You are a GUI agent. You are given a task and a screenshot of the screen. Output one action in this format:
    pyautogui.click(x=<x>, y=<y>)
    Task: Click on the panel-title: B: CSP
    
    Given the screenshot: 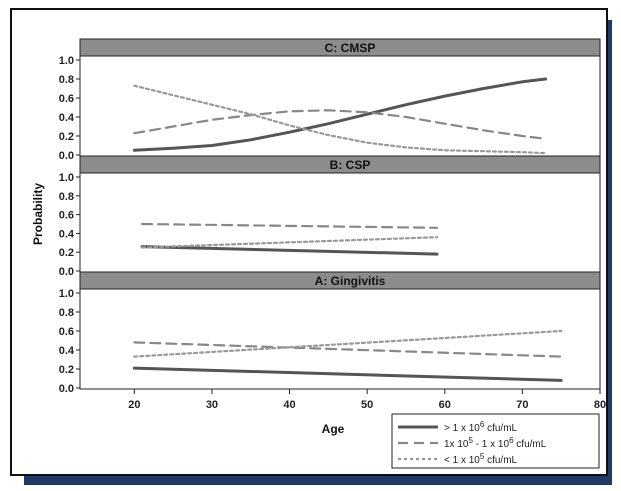 What is the action you would take?
    pyautogui.click(x=350, y=165)
    